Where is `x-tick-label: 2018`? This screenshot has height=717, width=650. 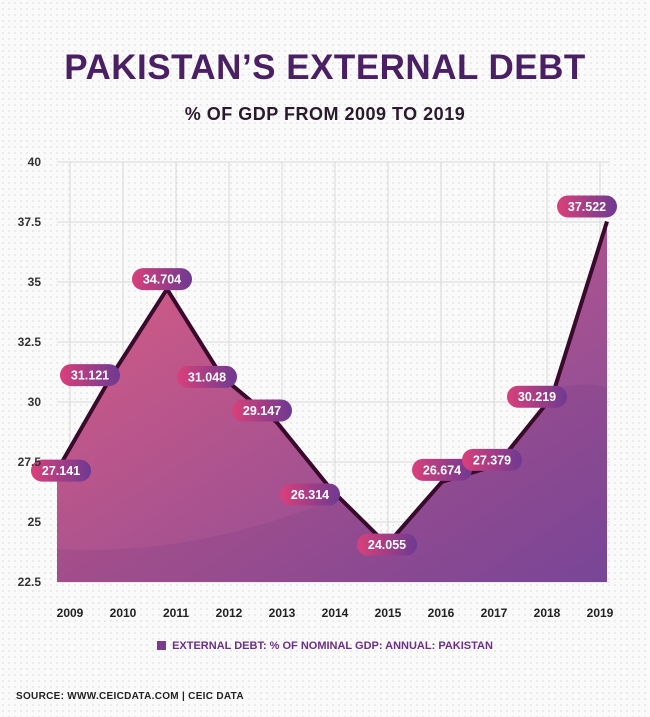 x-tick-label: 2018 is located at coordinates (547, 613).